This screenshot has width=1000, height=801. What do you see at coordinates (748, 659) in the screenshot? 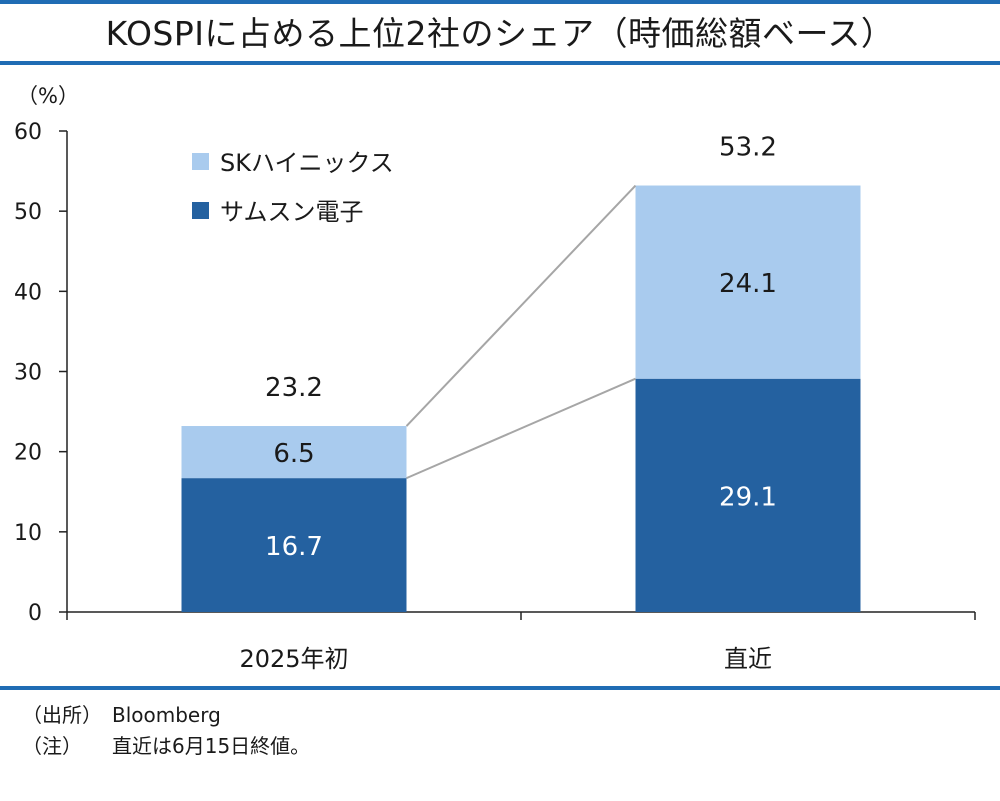
I see `x-category-label: 直近` at bounding box center [748, 659].